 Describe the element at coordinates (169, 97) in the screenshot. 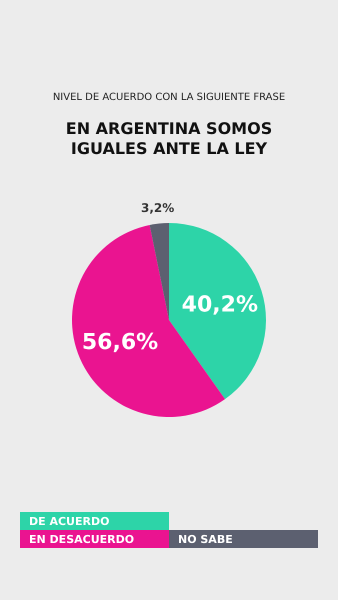

I see `chart-subtitle: NIVEL DE ACUERDO CON LA SIGUIENTE FRASE` at that location.